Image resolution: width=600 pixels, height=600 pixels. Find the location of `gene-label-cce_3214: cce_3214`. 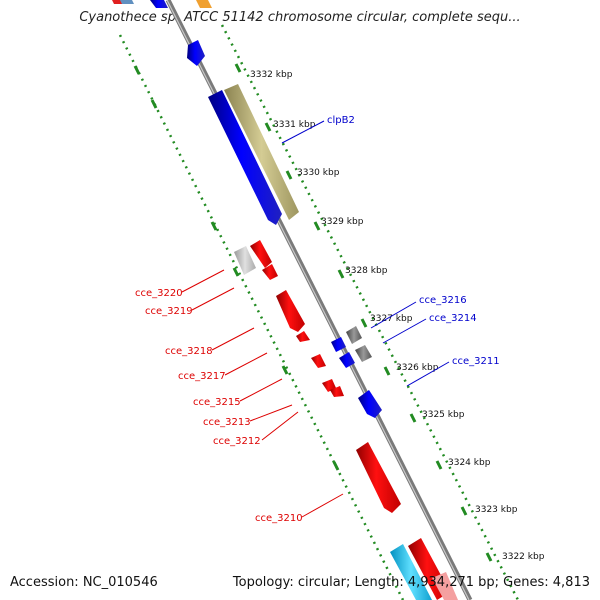

gene-label-cce_3214: cce_3214 is located at coordinates (453, 318).